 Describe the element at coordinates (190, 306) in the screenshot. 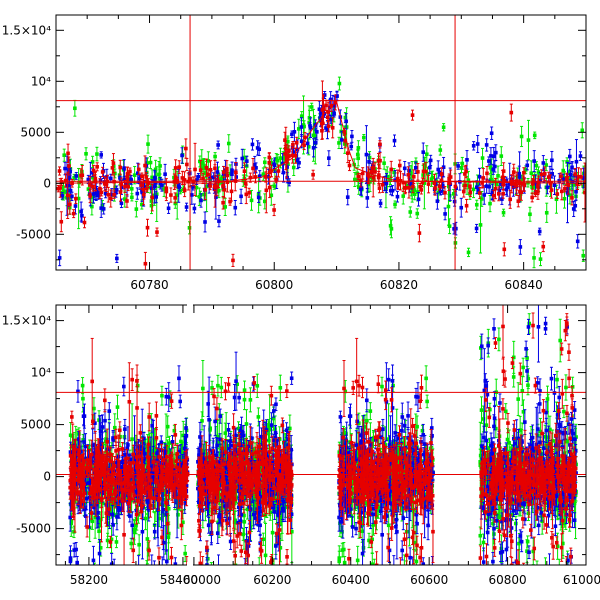

I see `axis-break-top` at that location.